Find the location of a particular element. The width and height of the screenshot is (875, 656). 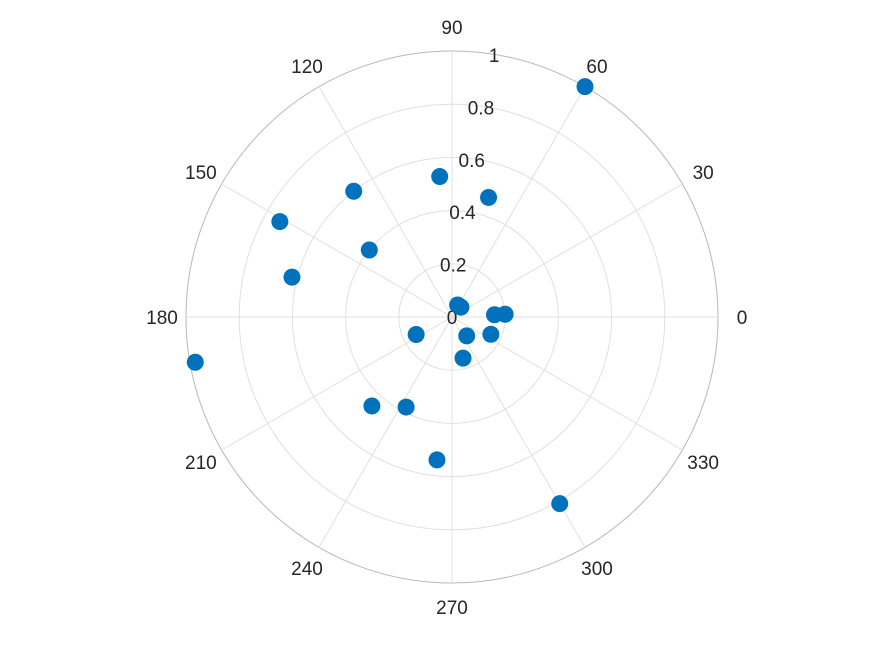

theta-tick-label: 210 is located at coordinates (201, 463).